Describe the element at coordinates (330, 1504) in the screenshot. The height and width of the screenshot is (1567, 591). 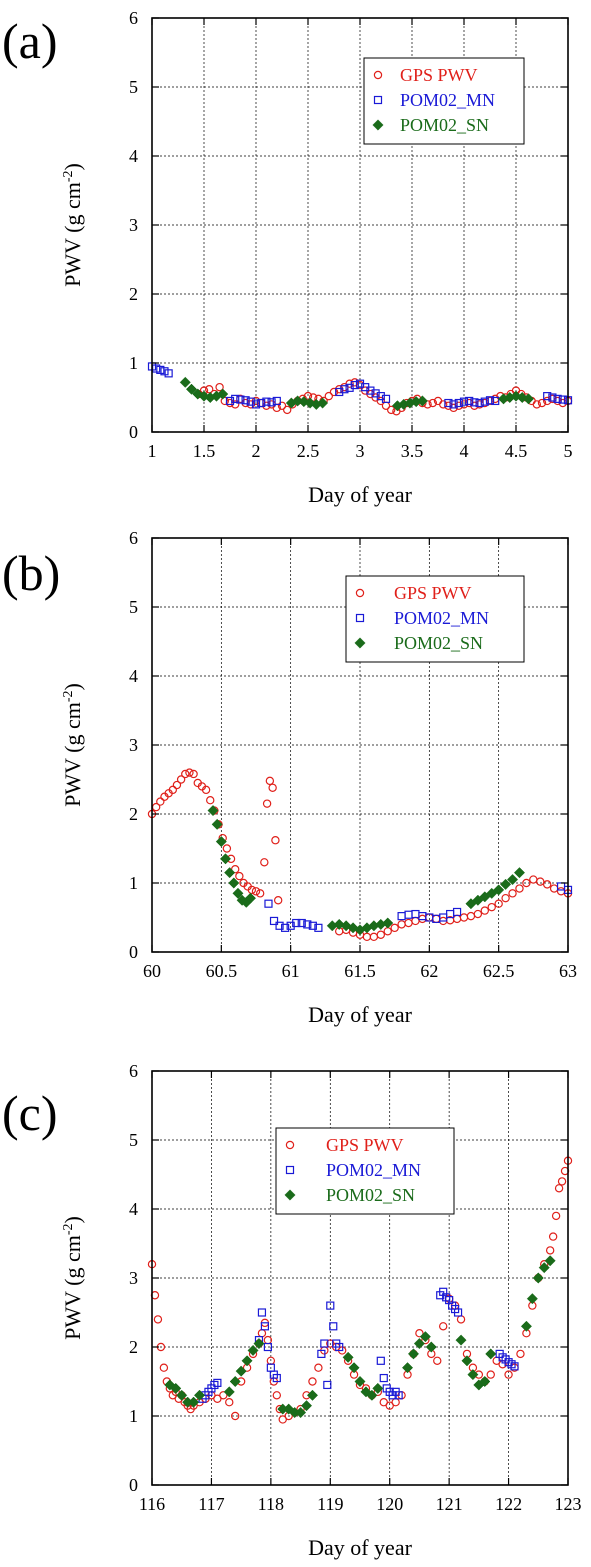
I see `x-tick-label: 119` at that location.